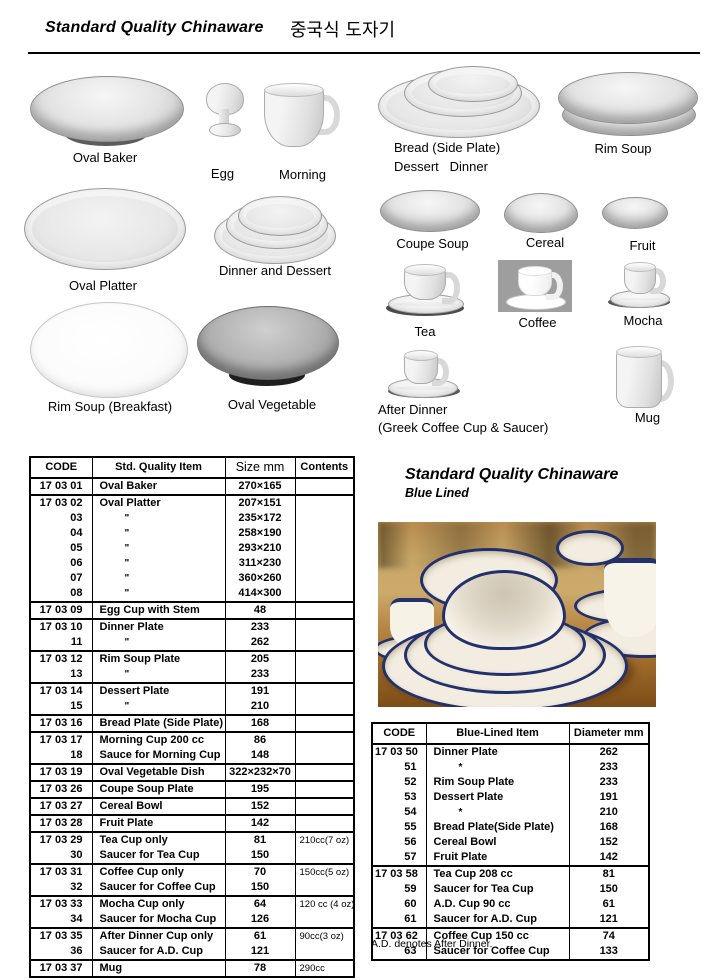 This screenshot has height=980, width=722. I want to click on cell-contents: 90cc(3 oz), so click(324, 935).